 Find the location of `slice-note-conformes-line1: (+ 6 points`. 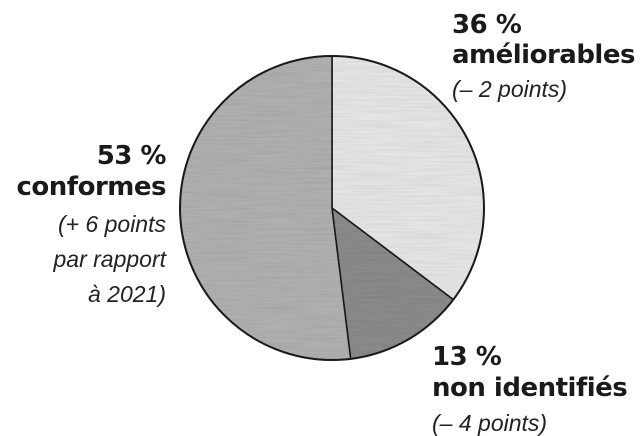

slice-note-conformes-line1: (+ 6 points is located at coordinates (111, 224).